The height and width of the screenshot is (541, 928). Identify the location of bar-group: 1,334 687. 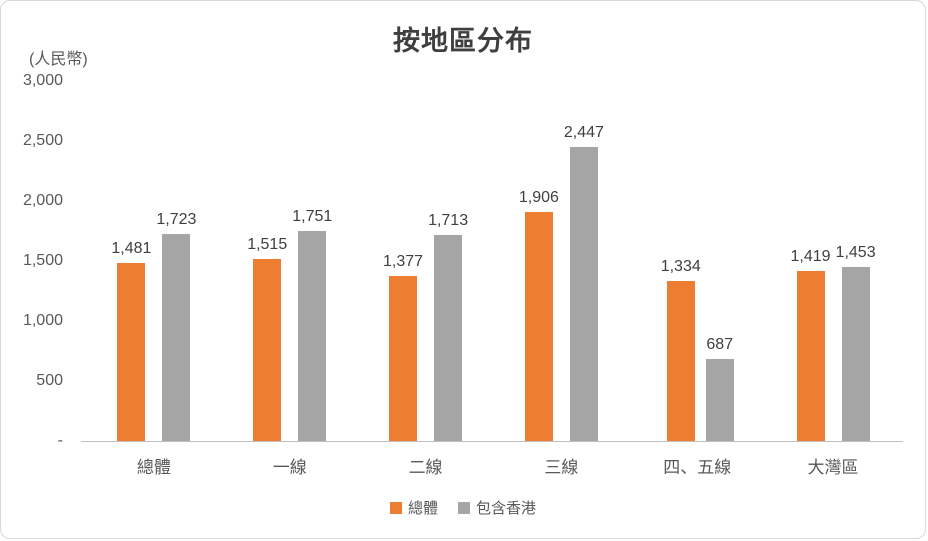
(697, 261).